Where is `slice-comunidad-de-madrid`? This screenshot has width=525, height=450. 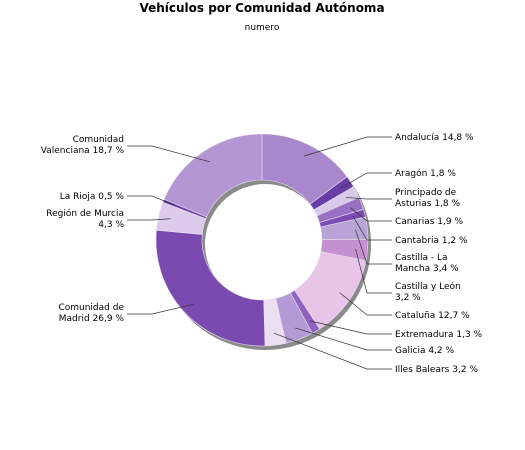
slice-comunidad-de-madrid is located at coordinates (210, 288).